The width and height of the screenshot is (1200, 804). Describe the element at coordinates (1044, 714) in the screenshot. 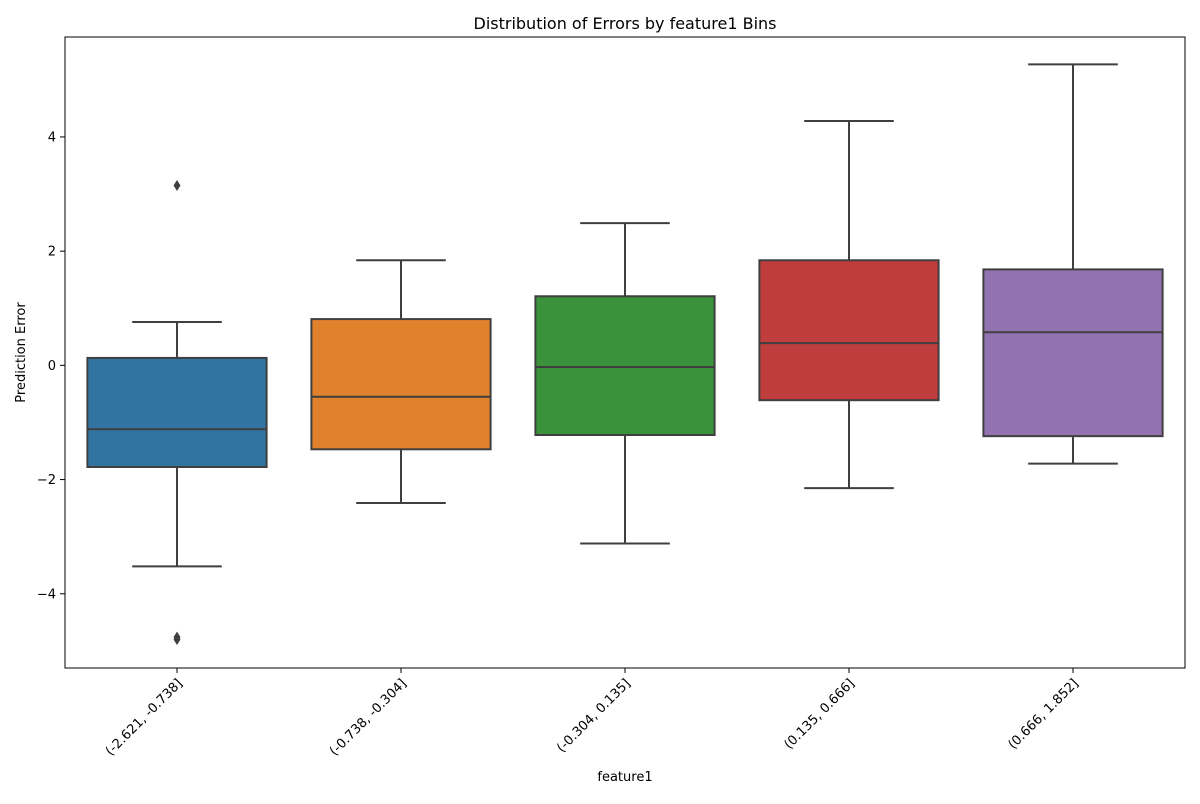

I see `x-tick-label: (0.666, 1.852]` at that location.